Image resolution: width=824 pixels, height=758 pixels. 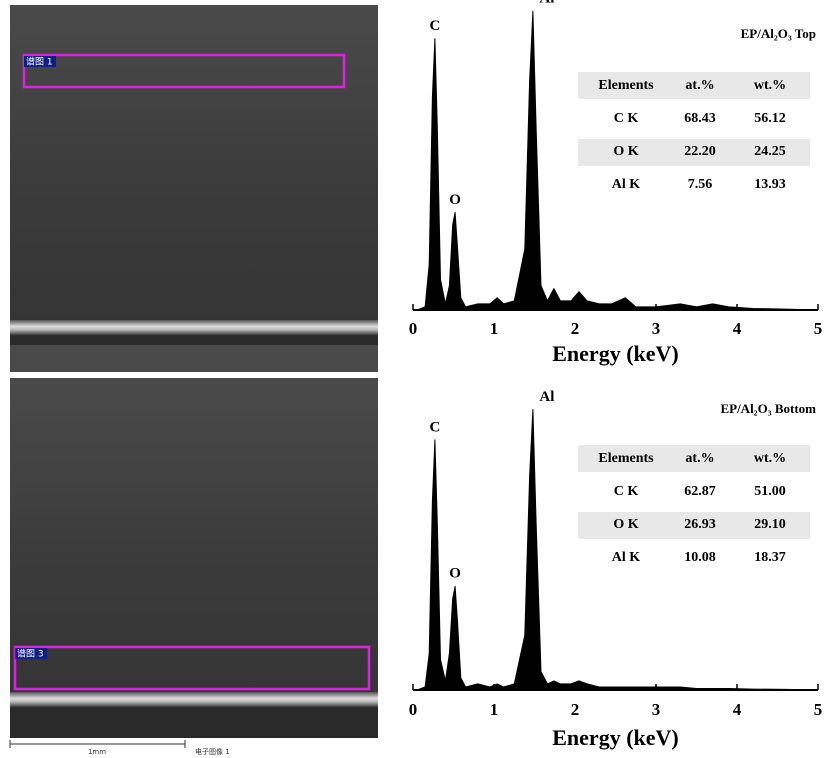 What do you see at coordinates (700, 118) in the screenshot?
I see `table-cell: 68.43` at bounding box center [700, 118].